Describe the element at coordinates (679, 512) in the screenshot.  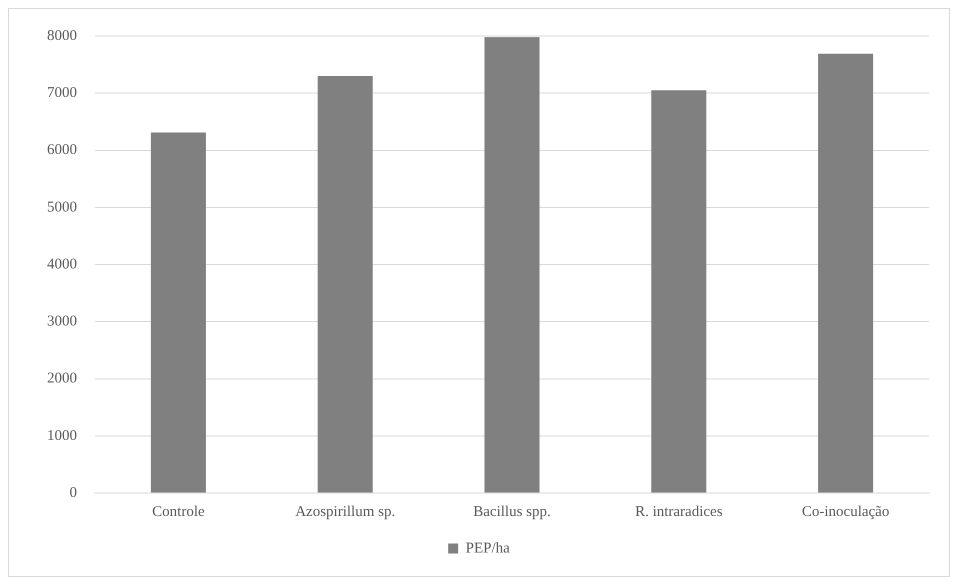
I see `x-tick-label: R. intraradices` at that location.